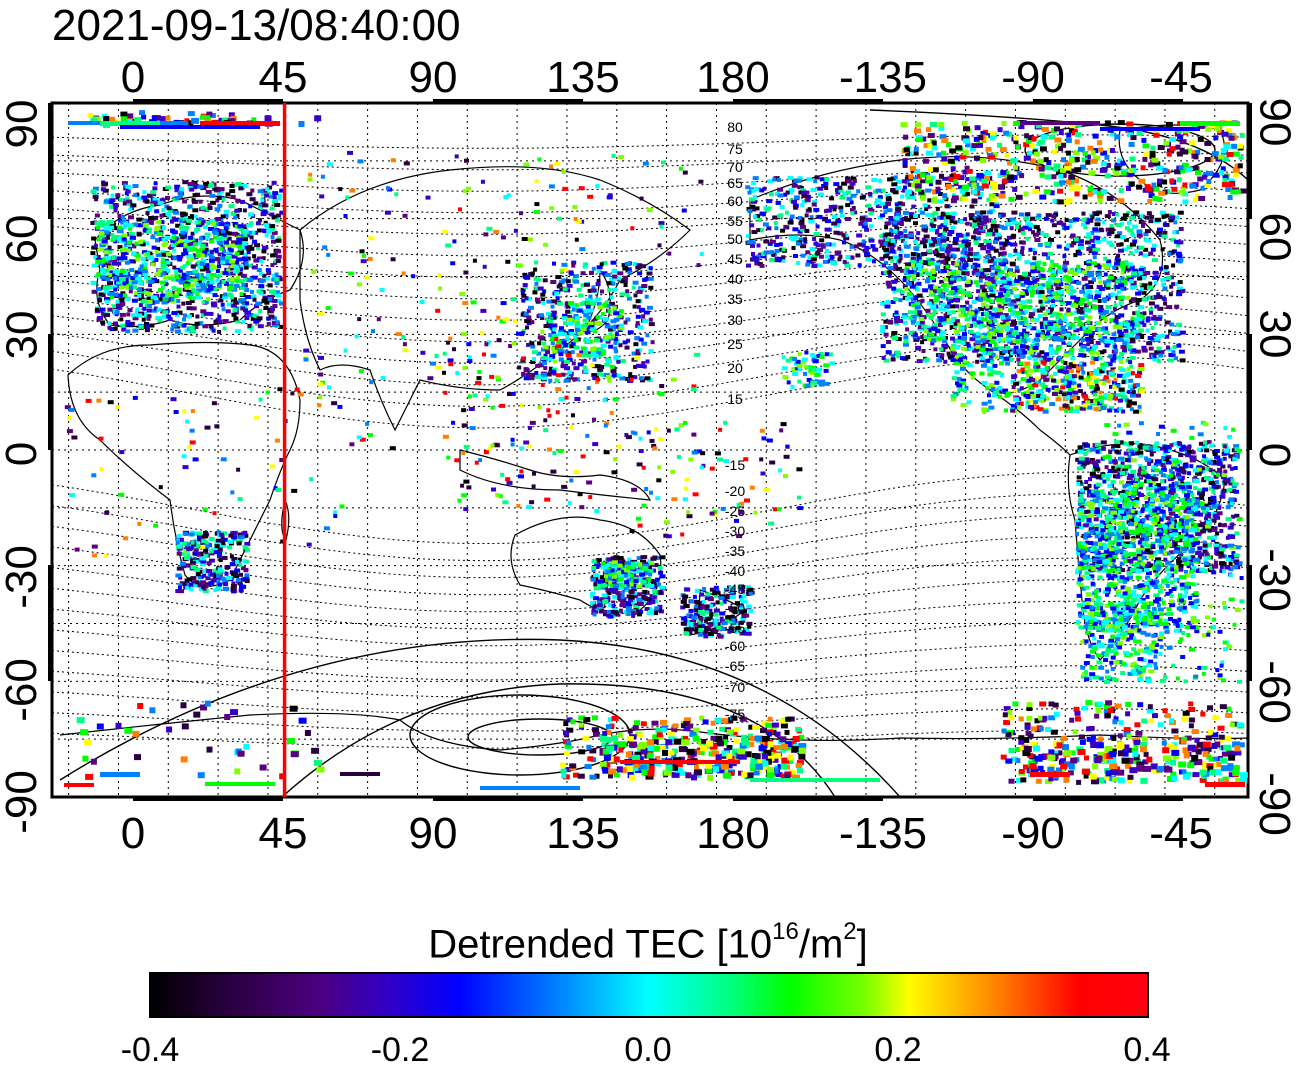 The height and width of the screenshot is (1070, 1296). I want to click on contour-label: 55, so click(735, 221).